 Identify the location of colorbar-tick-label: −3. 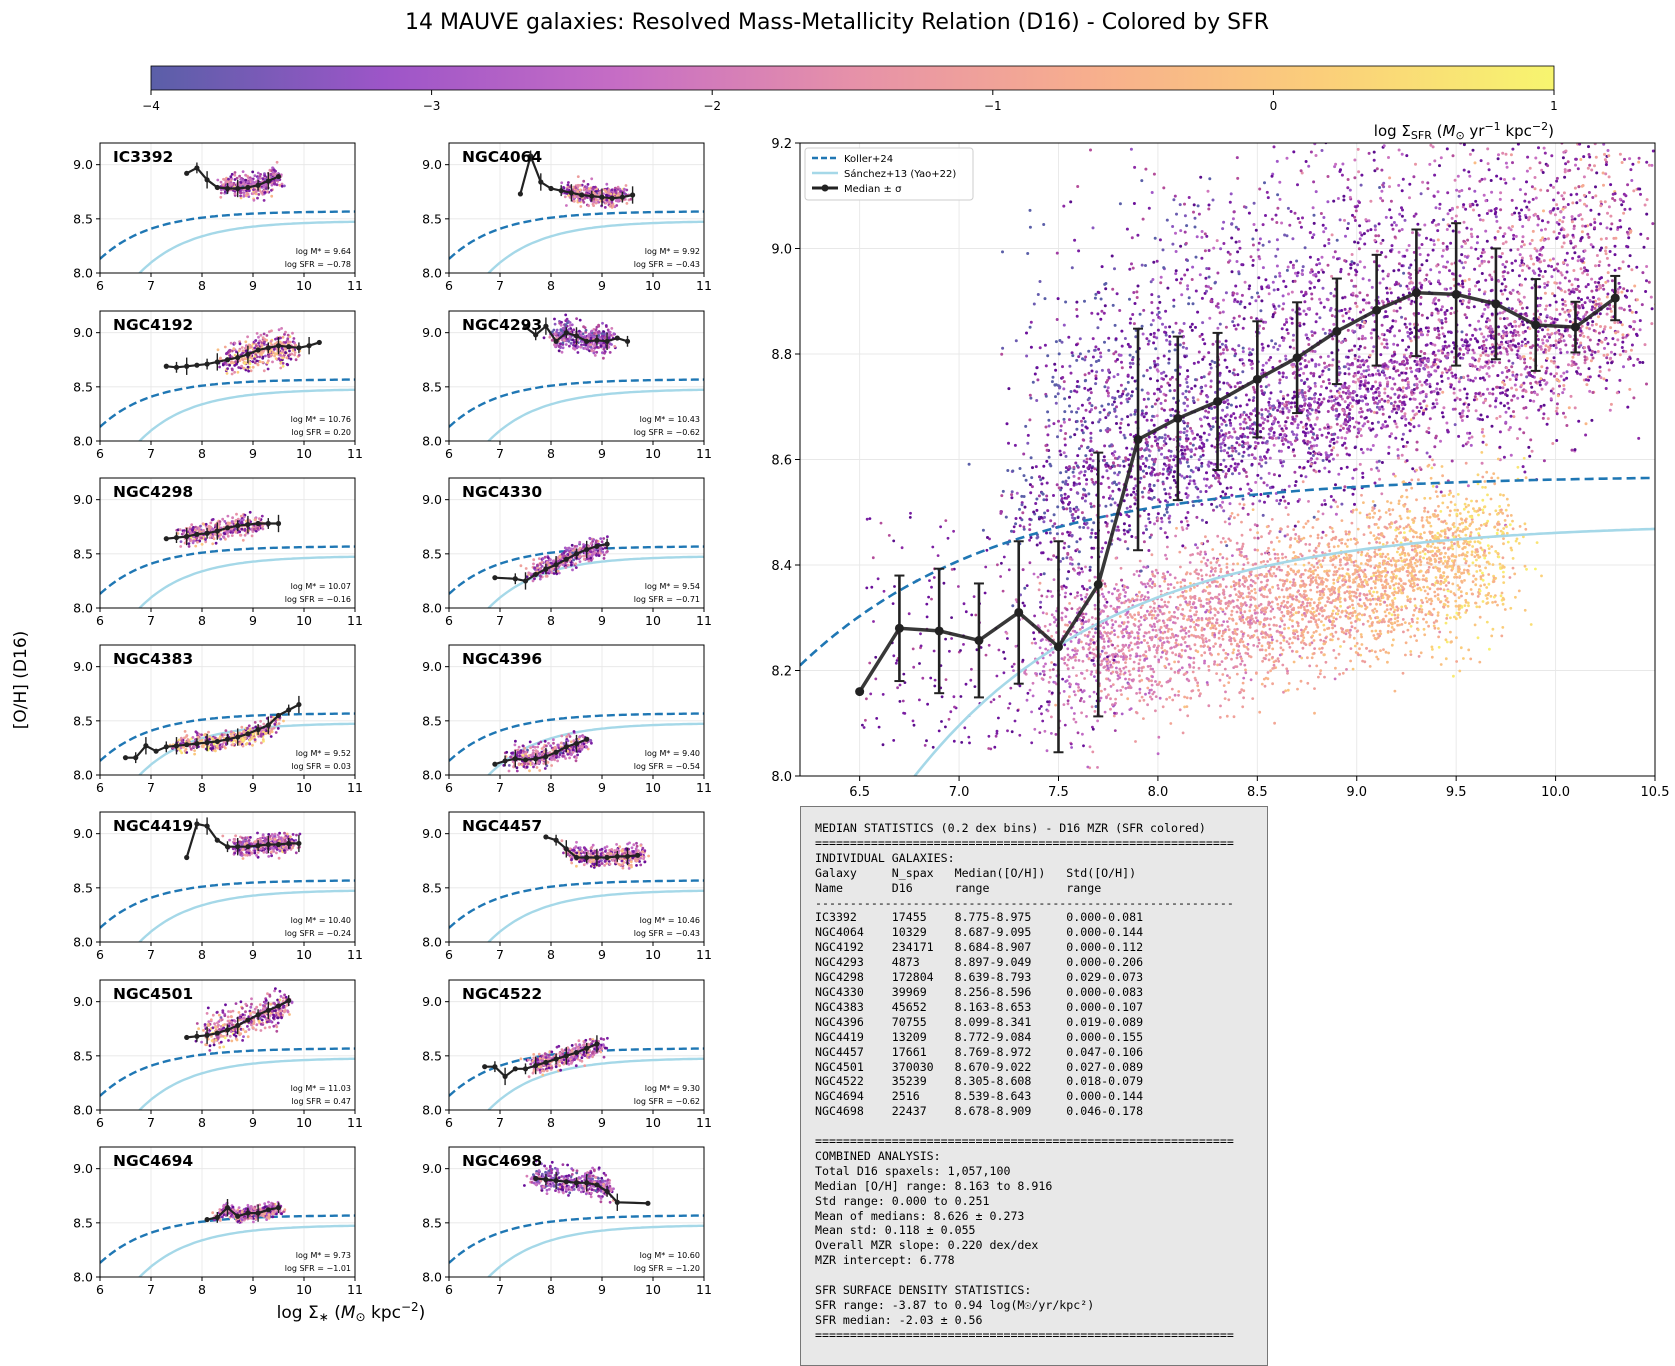
(432, 106).